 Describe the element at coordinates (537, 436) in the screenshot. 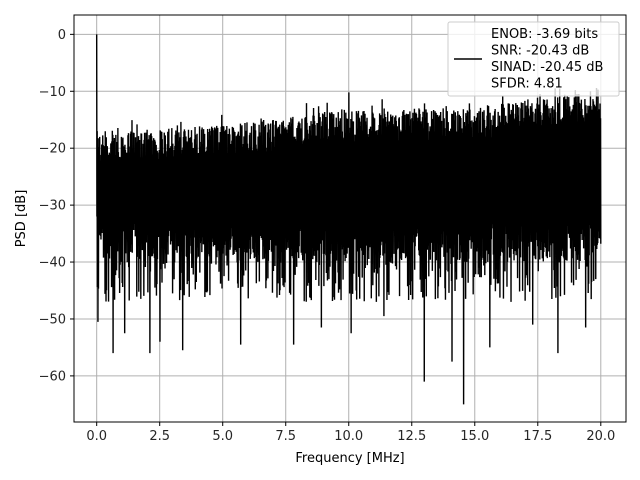

I see `x-tick-label: 17.5` at that location.